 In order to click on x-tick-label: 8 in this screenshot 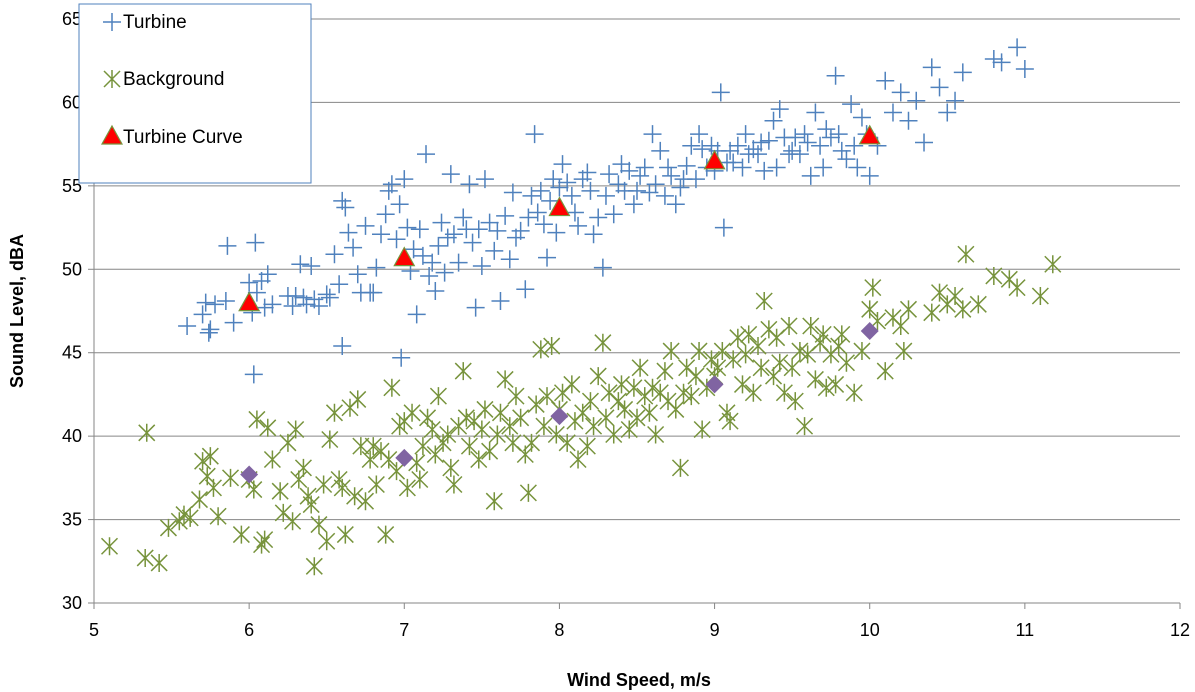, I will do `click(559, 630)`.